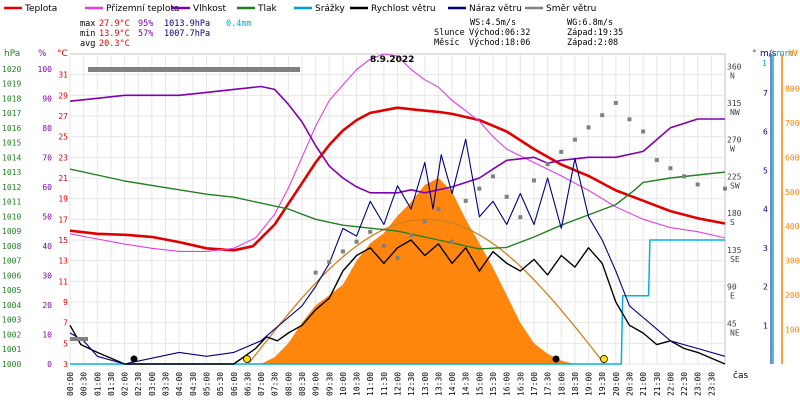 This screenshot has width=800, height=400. I want to click on hpa-tick: 1020, so click(11, 69).